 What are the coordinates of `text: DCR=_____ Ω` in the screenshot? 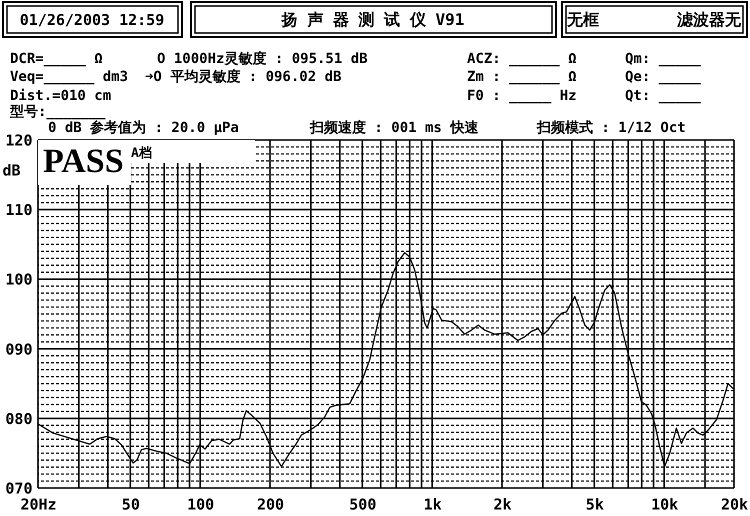 It's located at (56, 59).